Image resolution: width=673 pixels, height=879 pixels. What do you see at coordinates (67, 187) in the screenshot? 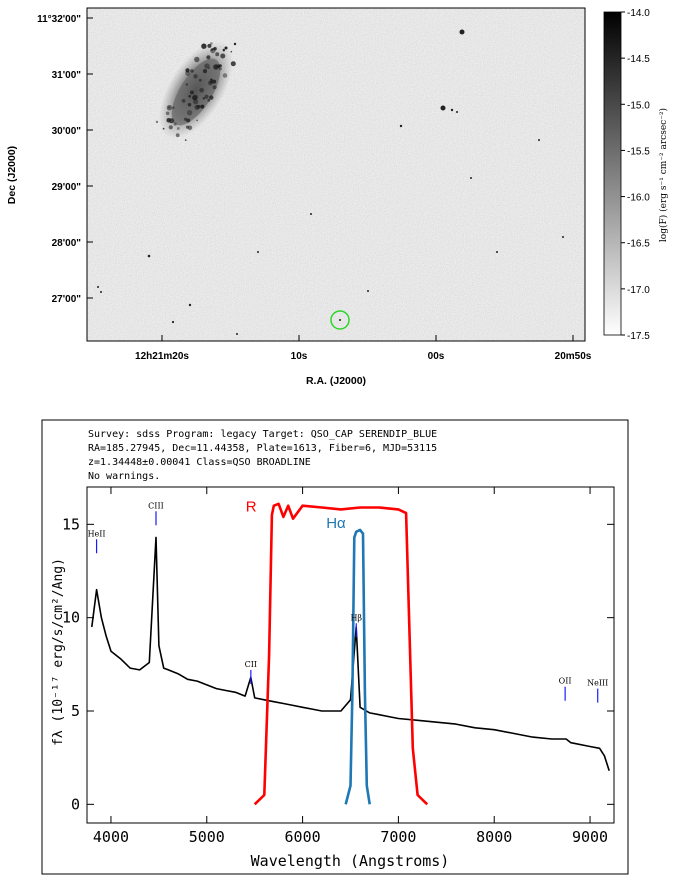
I see `dec-tick-label: 29'00"` at bounding box center [67, 187].